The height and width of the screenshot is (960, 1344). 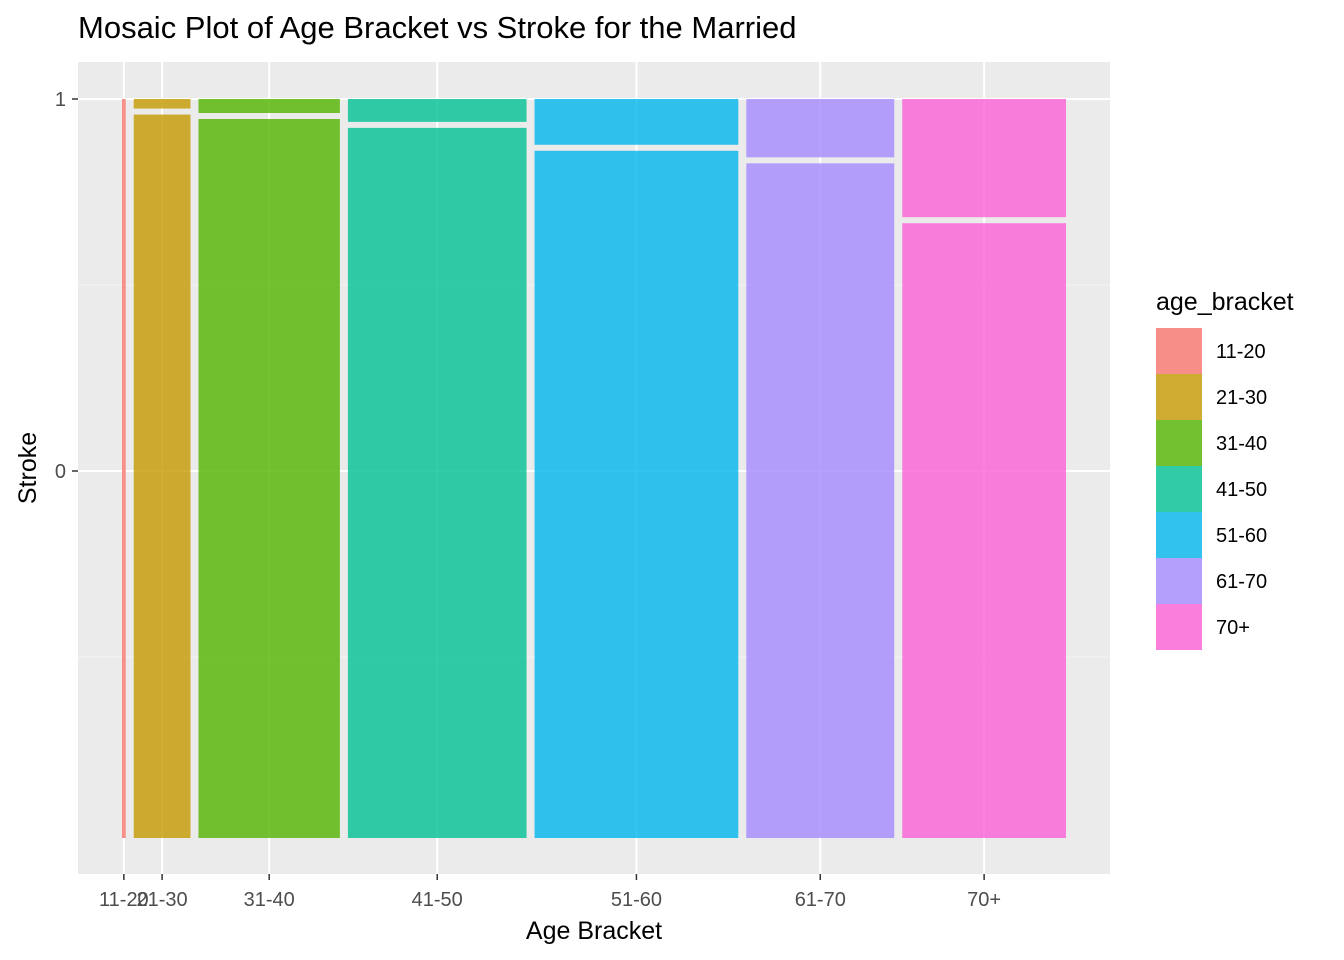 I want to click on y-tick-label-0: 0, so click(x=60, y=472).